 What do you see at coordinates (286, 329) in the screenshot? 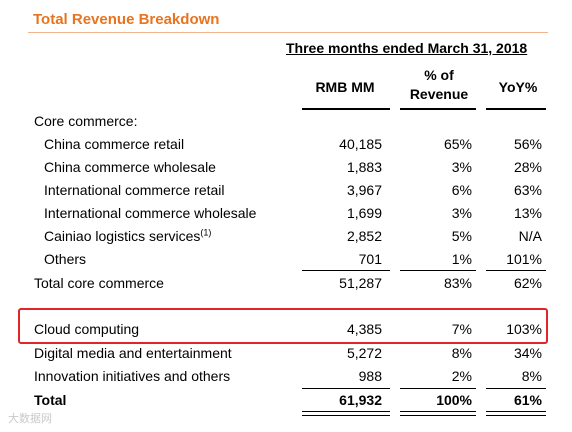
I see `table-row-cloud-computing: Cloud computing 4,385 7% 103%` at bounding box center [286, 329].